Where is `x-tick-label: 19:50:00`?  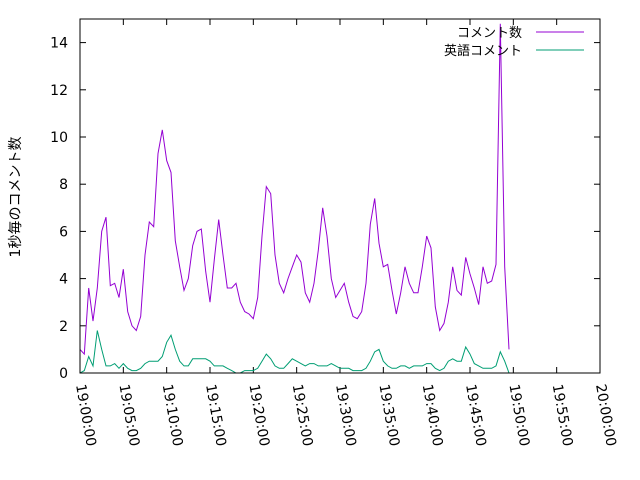
x-tick-label: 19:50:00 is located at coordinates (518, 415).